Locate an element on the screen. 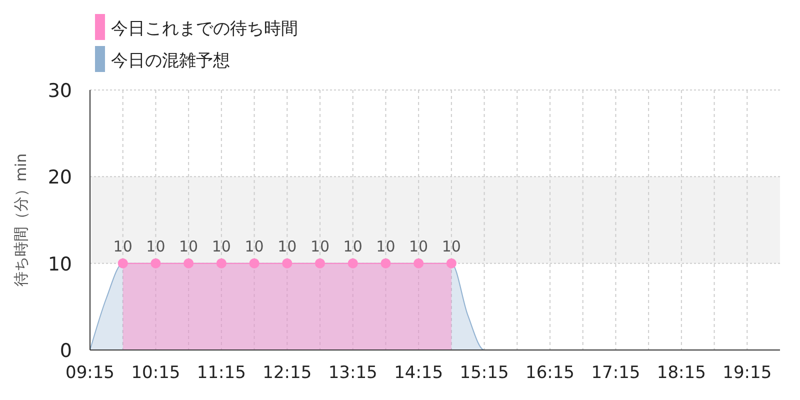  y-axis-title: 待ち時間（分）min is located at coordinates (21, 220).